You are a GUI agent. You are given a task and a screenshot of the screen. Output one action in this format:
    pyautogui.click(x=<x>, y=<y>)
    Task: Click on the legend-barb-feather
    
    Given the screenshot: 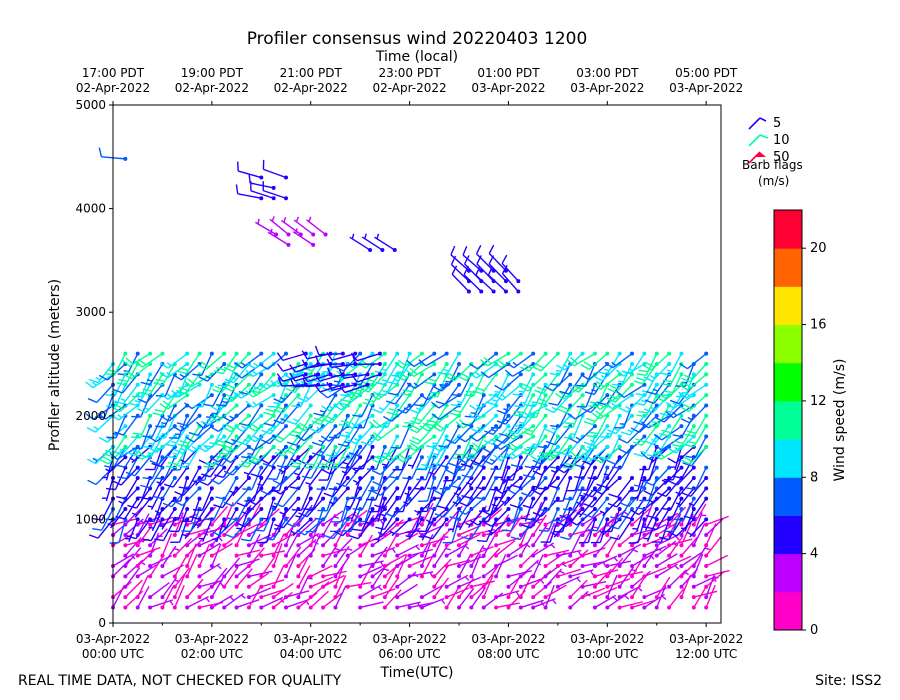 What is the action you would take?
    pyautogui.click(x=763, y=119)
    